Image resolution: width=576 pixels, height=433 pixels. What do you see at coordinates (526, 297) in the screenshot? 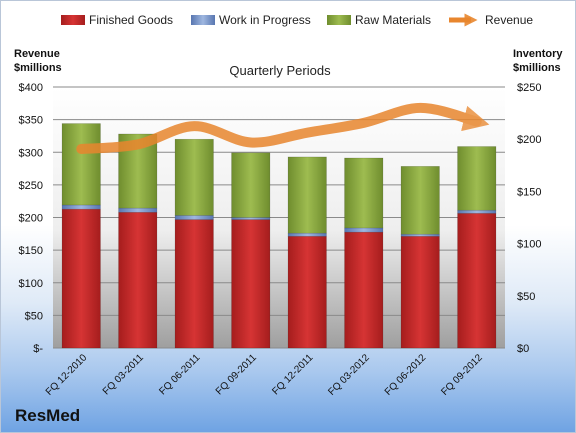
I see `right-tick-label: $50` at bounding box center [526, 297].